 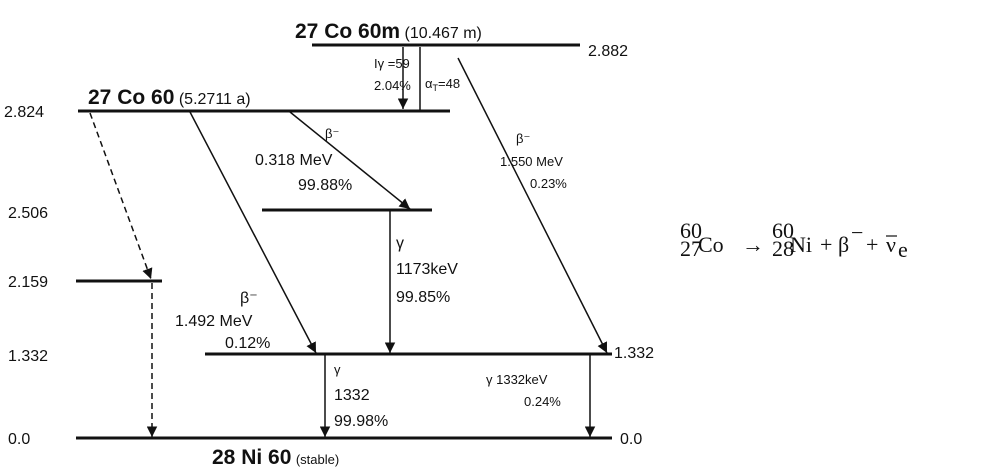 I want to click on label: 1332, so click(x=352, y=395).